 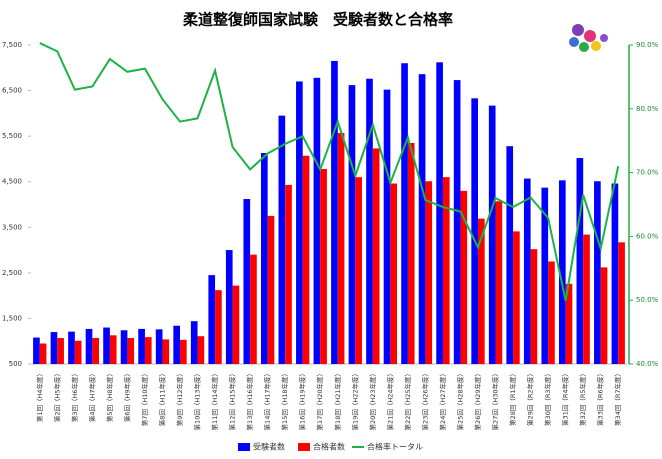 I want to click on x-tick-label: 第28回（R1年度）, so click(x=512, y=398).